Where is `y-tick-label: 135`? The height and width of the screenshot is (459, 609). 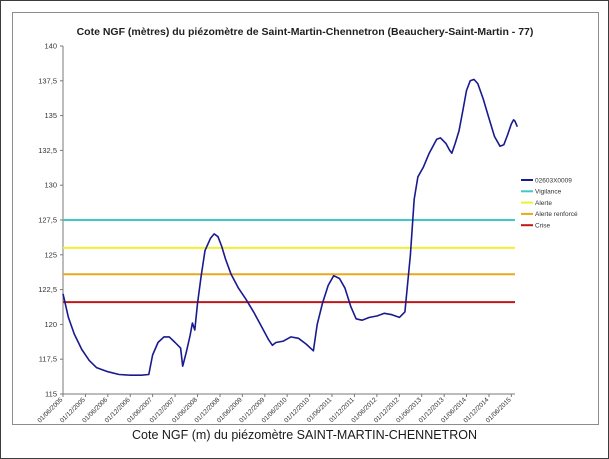
y-tick-label: 135 is located at coordinates (50, 115).